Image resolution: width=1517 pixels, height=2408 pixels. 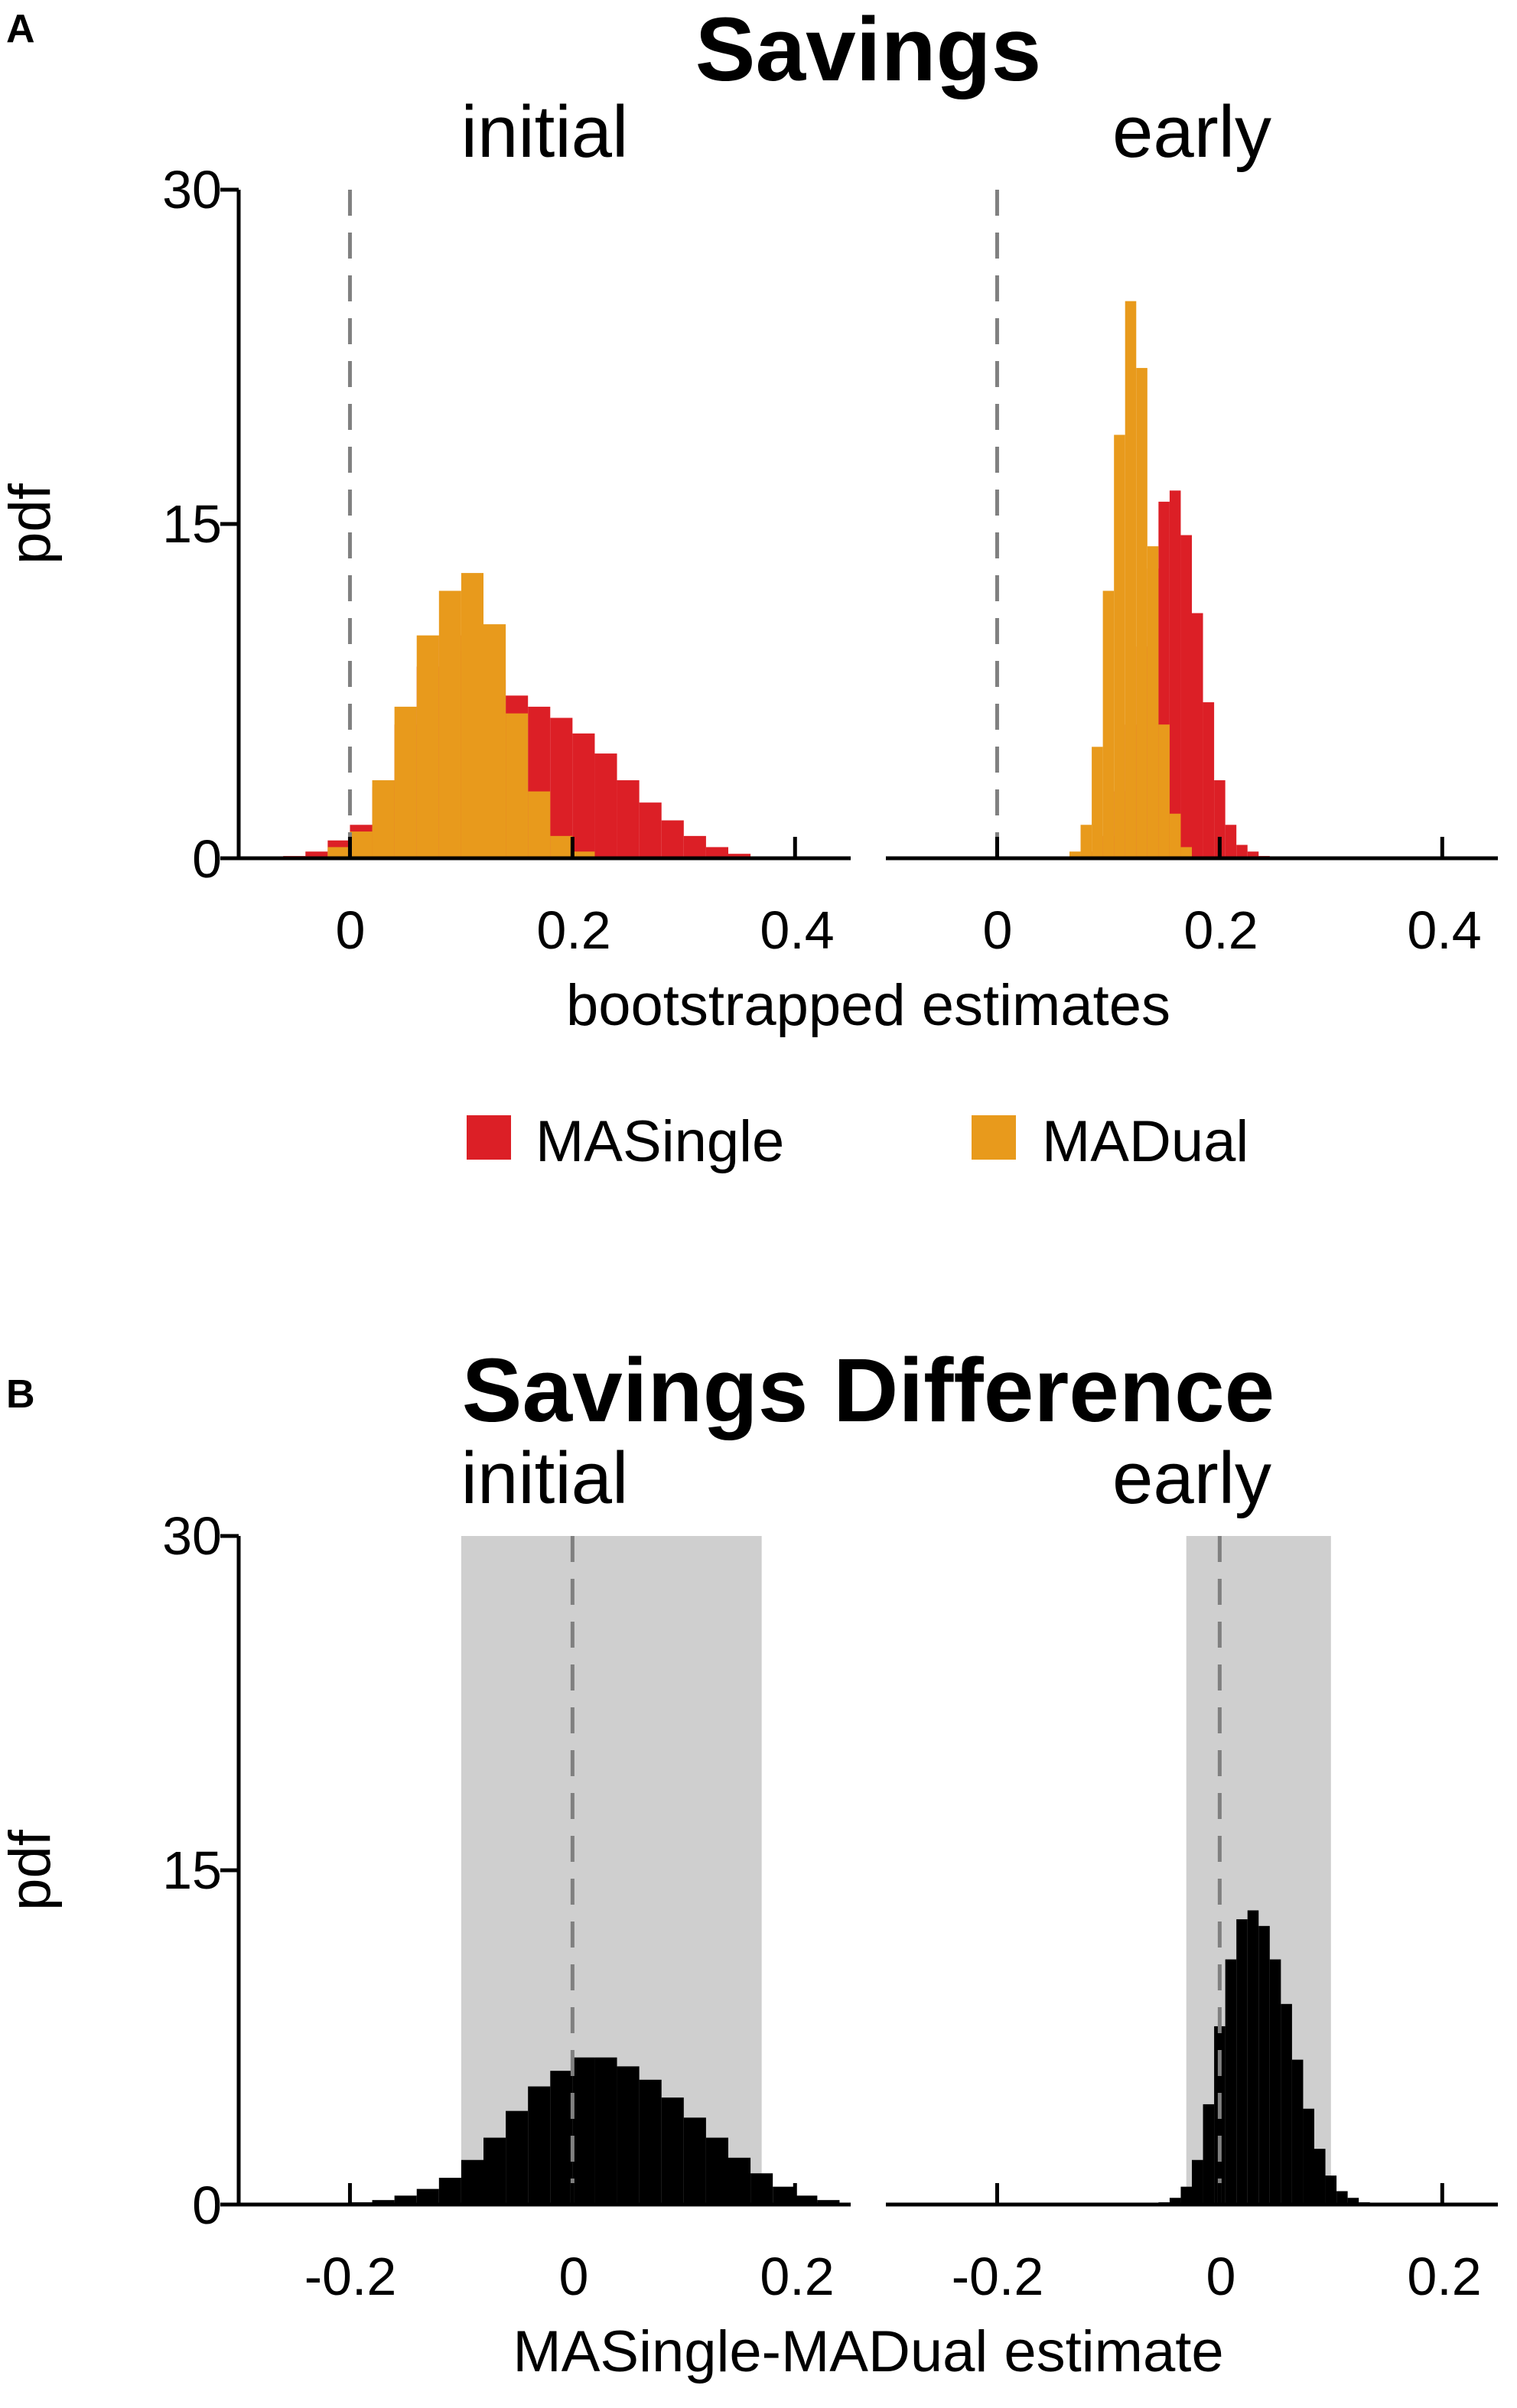 What do you see at coordinates (192, 524) in the screenshot?
I see `y-tick-label: 15` at bounding box center [192, 524].